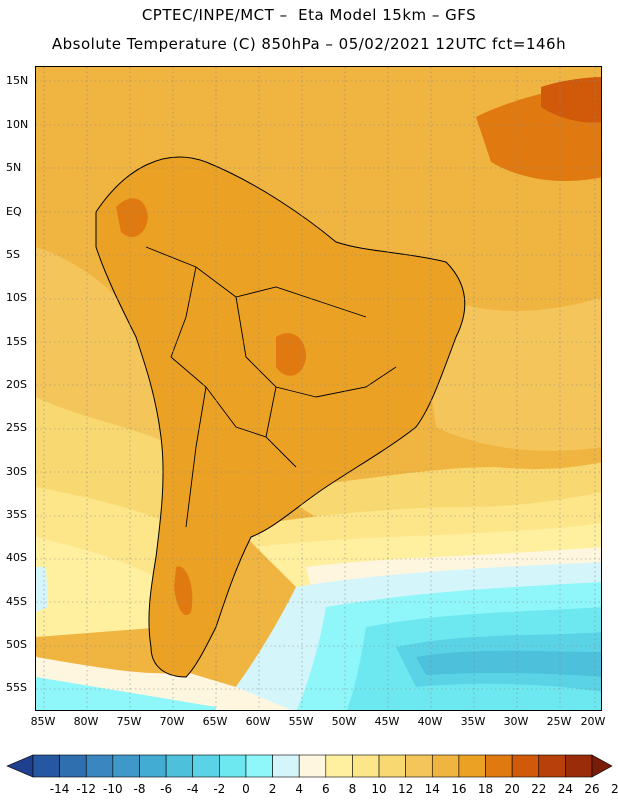 Image resolution: width=618 pixels, height=800 pixels. I want to click on spot-t22-patagonia, so click(183, 591).